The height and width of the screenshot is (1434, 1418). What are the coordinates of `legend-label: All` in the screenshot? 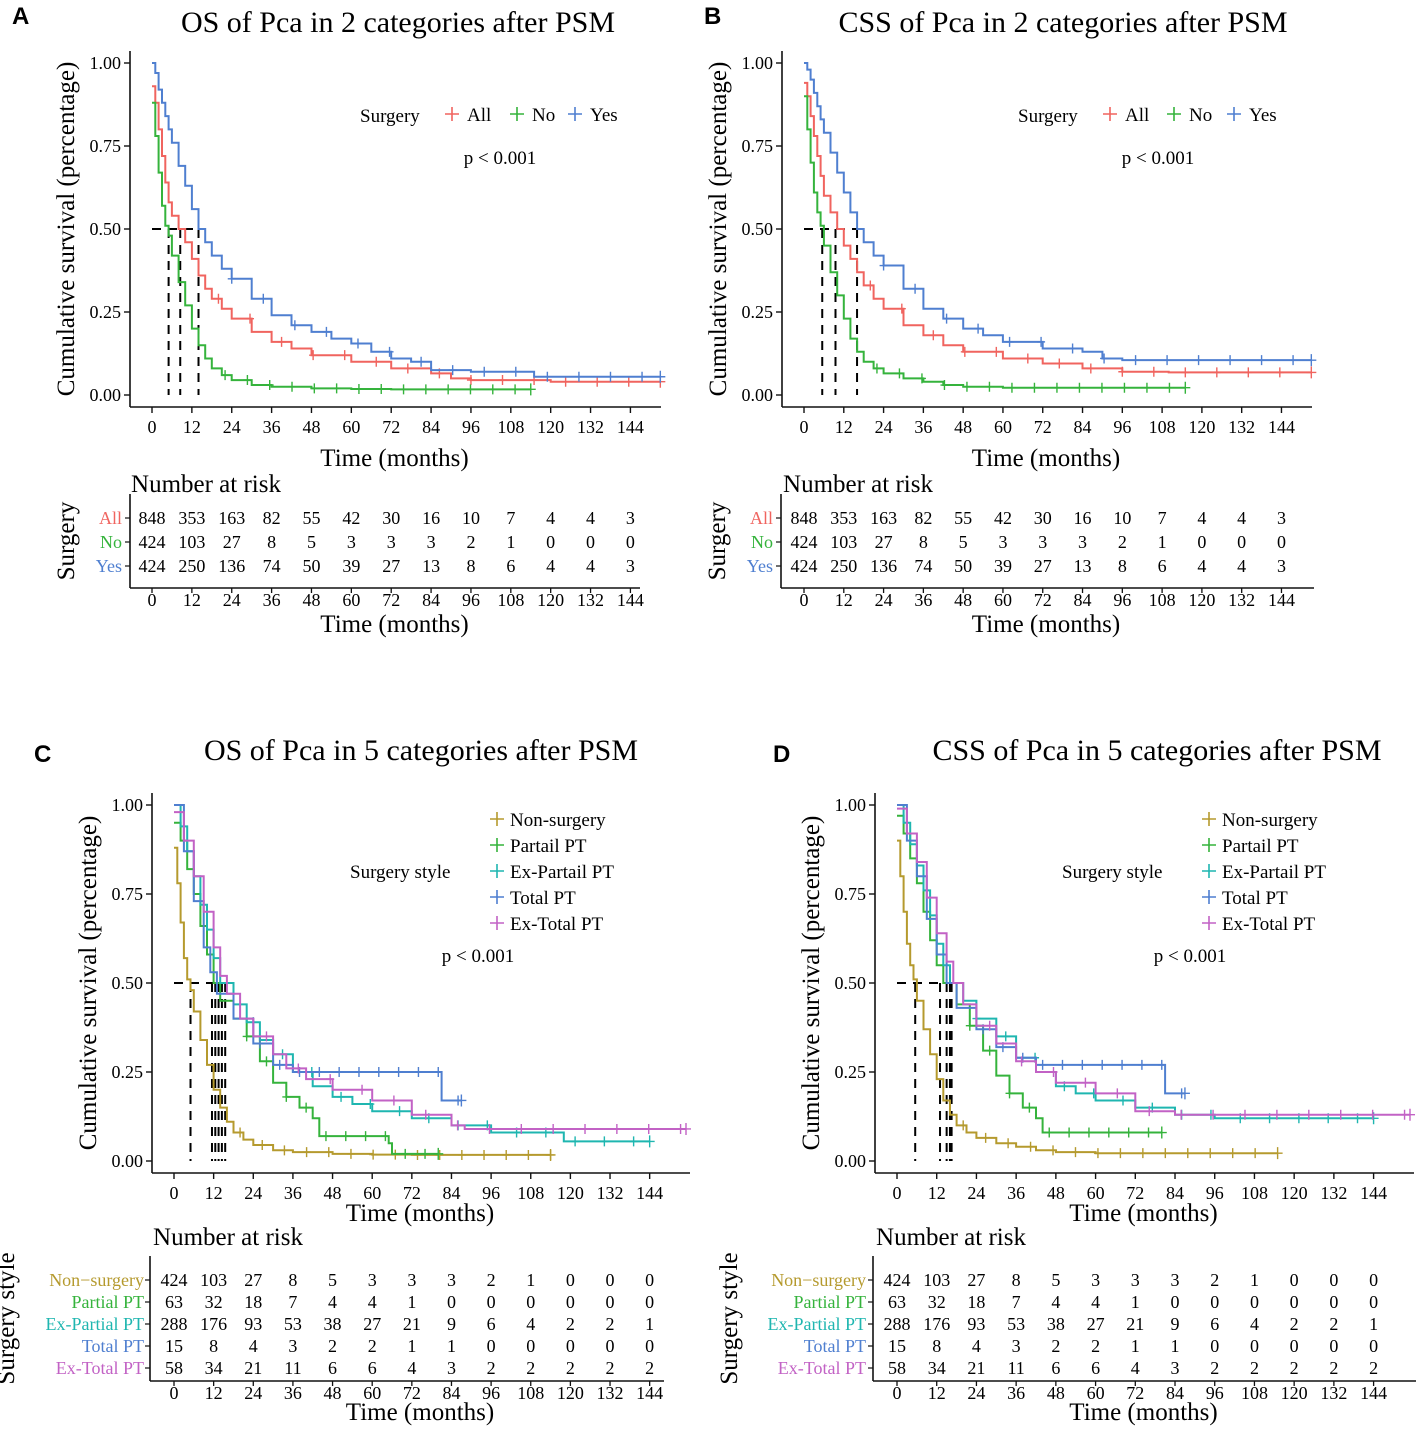 It's located at (1137, 115).